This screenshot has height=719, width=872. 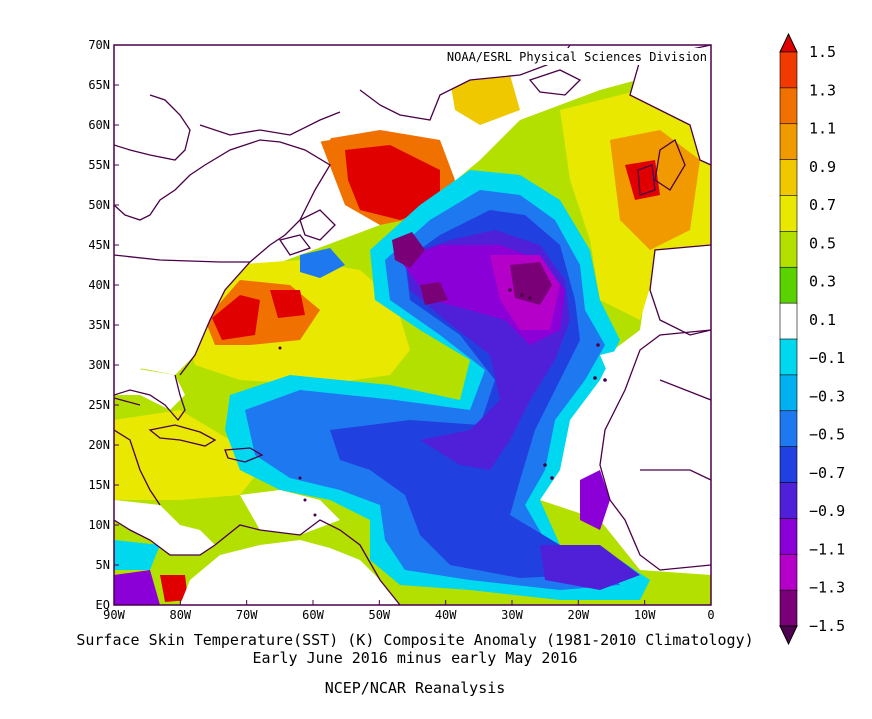 I want to click on land-central-america, so click(x=164, y=527).